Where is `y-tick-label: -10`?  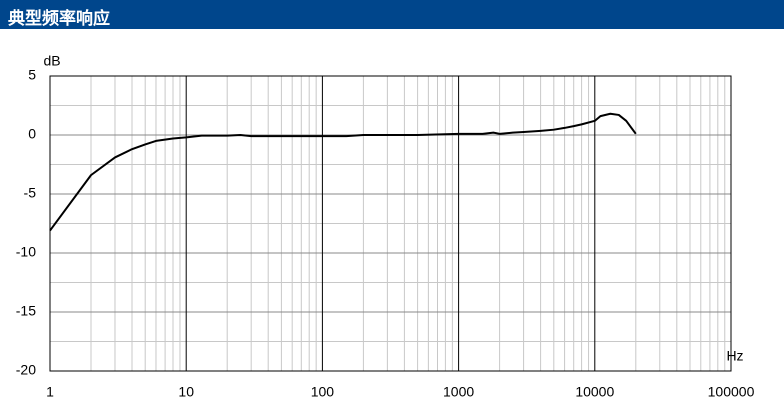
y-tick-label: -10 is located at coordinates (26, 252).